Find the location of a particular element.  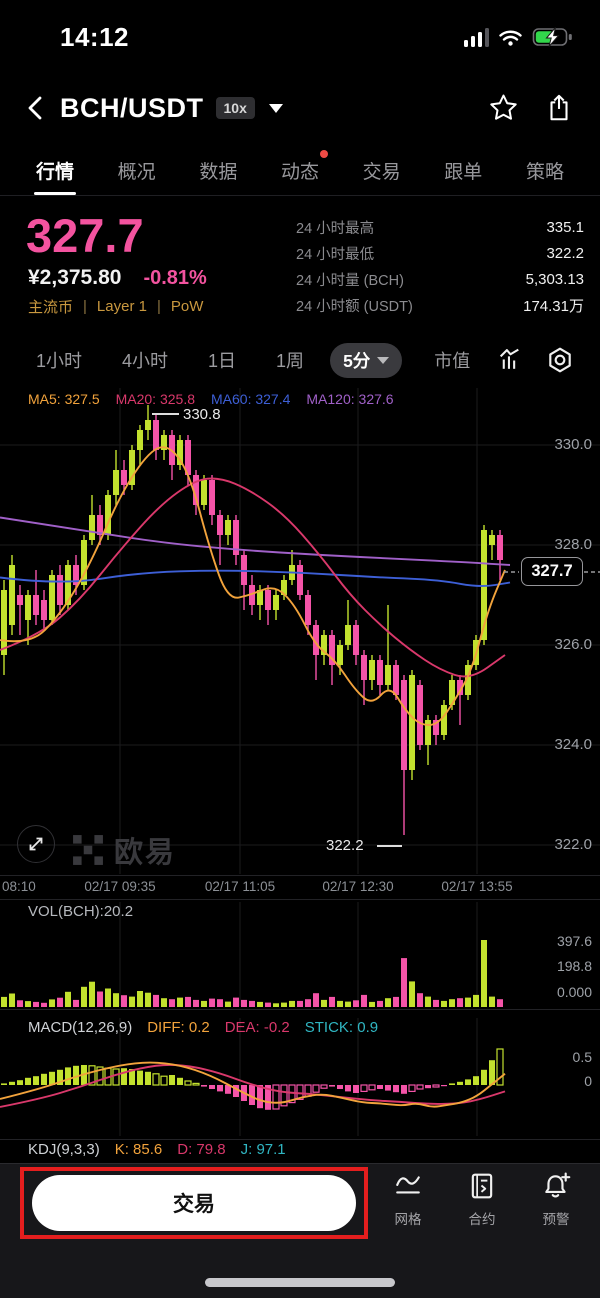

pair-title: BCH/USDT is located at coordinates (132, 107).